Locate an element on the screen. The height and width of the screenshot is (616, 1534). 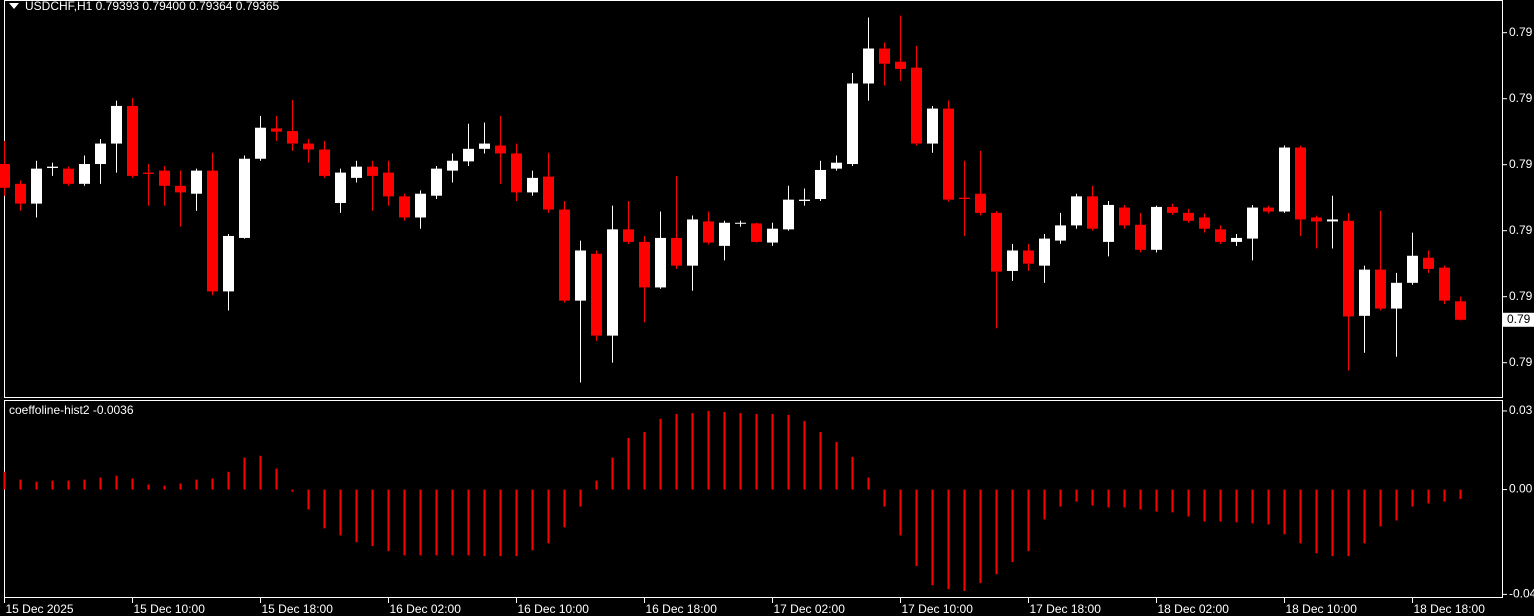
current-price-box is located at coordinates (1518, 319).